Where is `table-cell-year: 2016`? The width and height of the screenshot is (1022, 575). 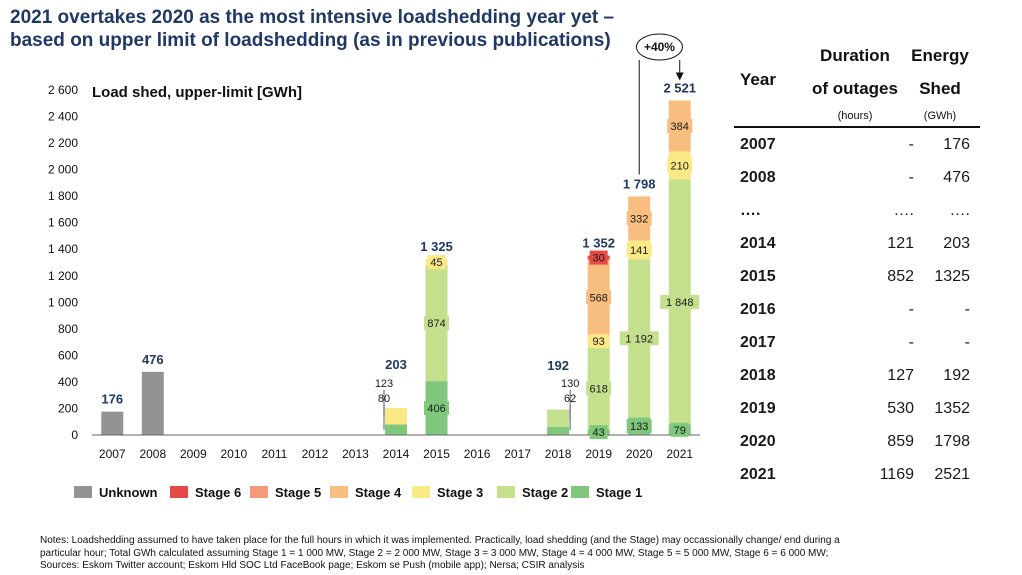
table-cell-year: 2016 is located at coordinates (758, 309).